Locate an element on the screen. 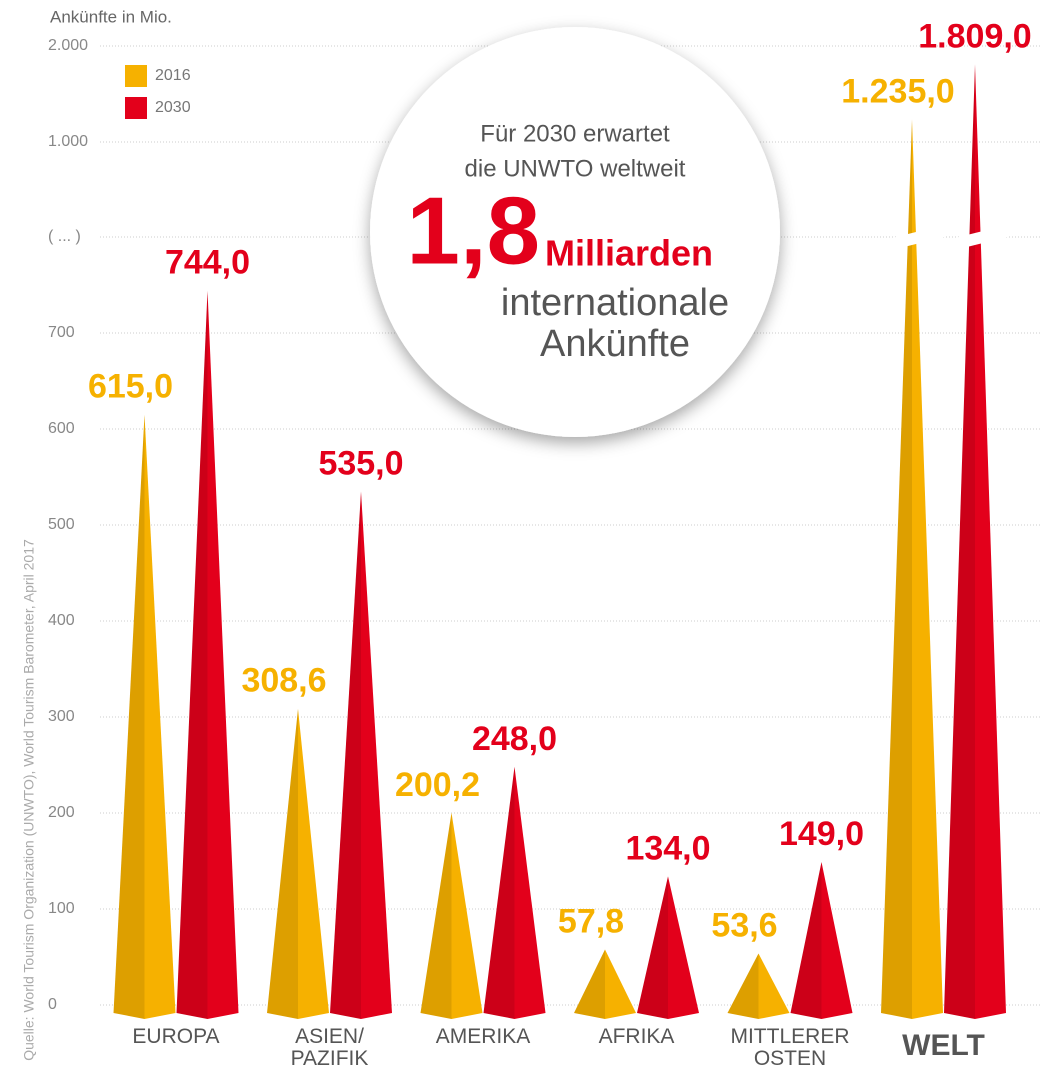 The height and width of the screenshot is (1089, 1043). y-tick-label: 600 is located at coordinates (61, 428).